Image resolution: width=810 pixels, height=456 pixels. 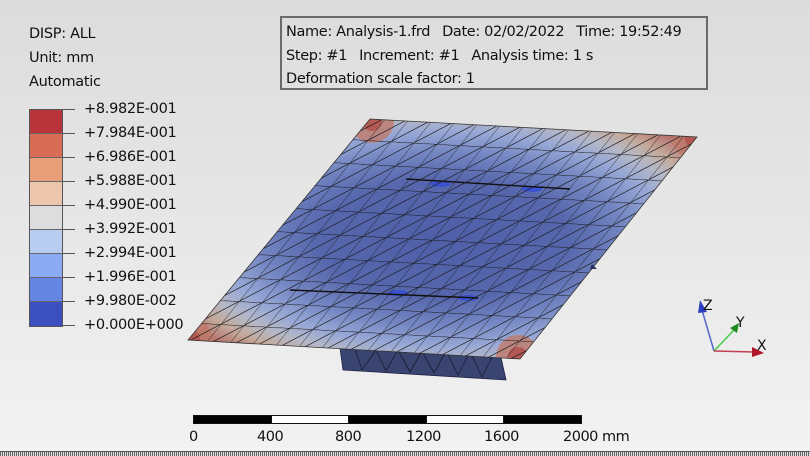 I want to click on scale-bar-tick-label: 1200, so click(x=423, y=437).